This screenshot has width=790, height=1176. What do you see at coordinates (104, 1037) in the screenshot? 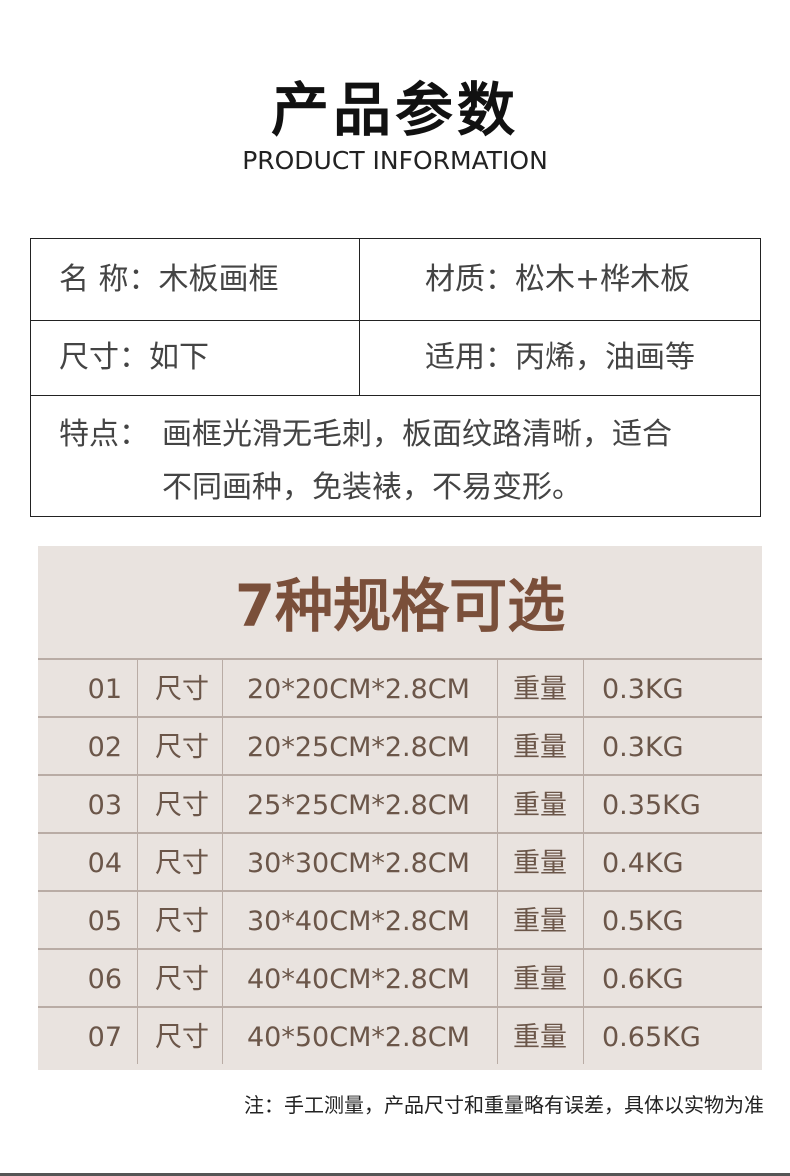
I see `spec-number: 07` at bounding box center [104, 1037].